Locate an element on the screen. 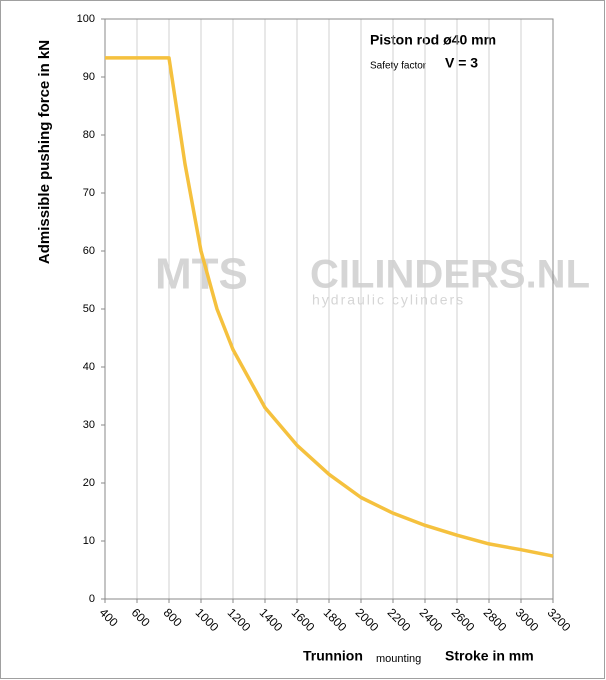  y-tick-label: 70 is located at coordinates (89, 193).